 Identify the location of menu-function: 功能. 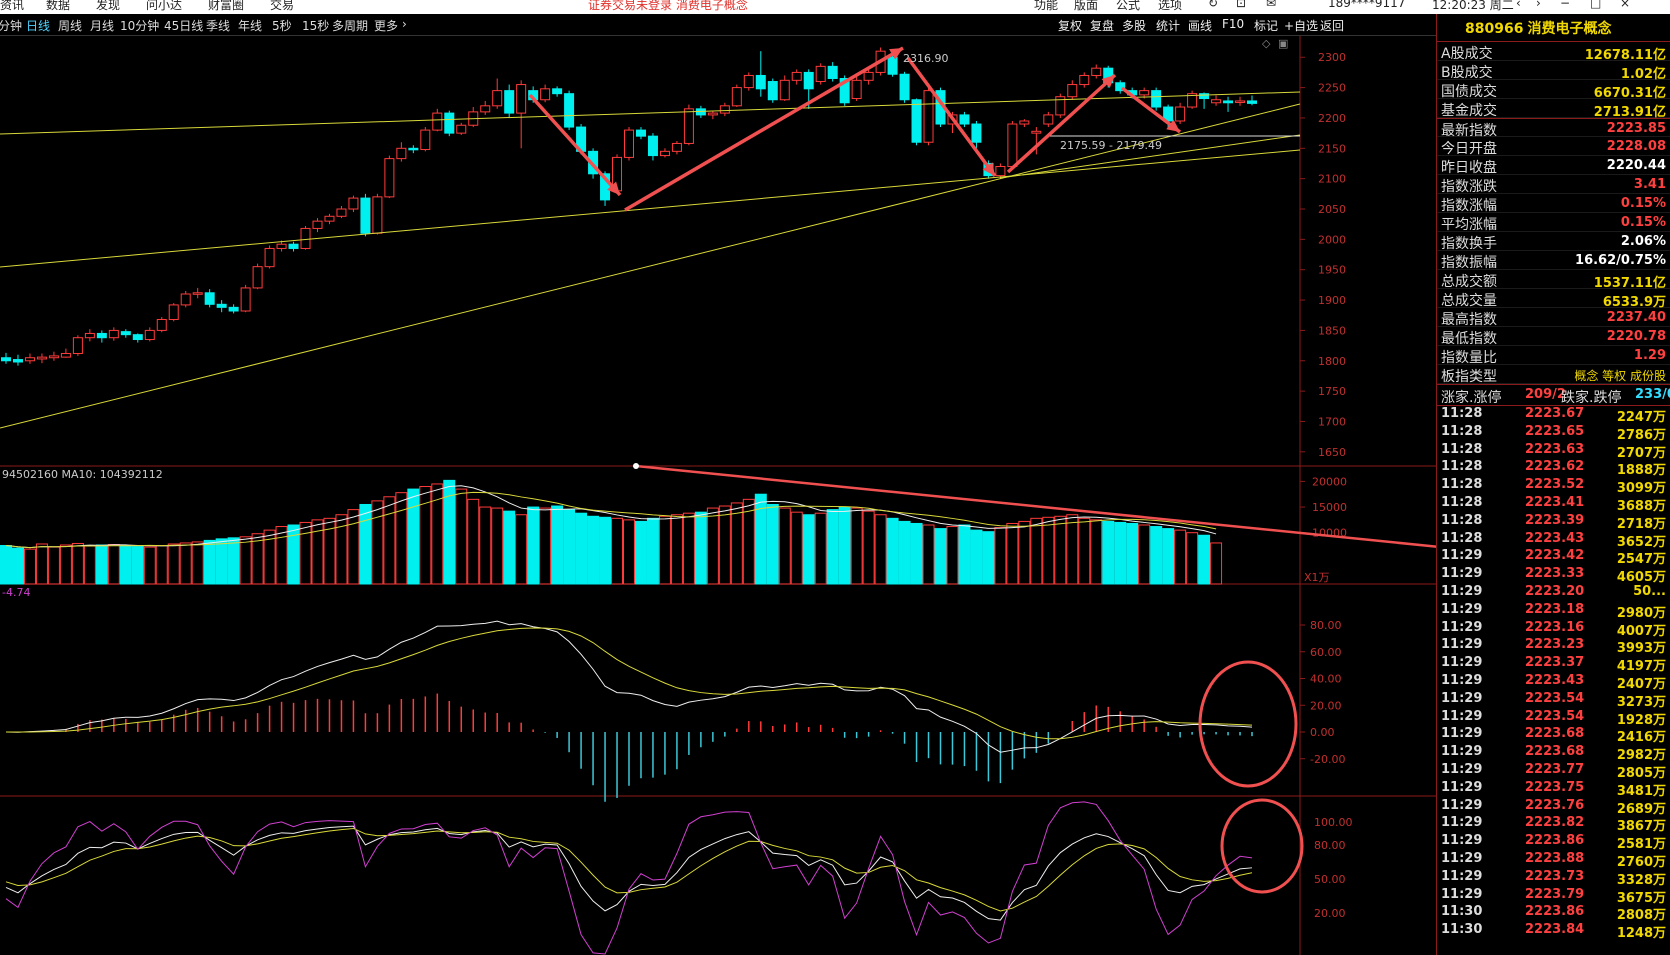
(1046, 6).